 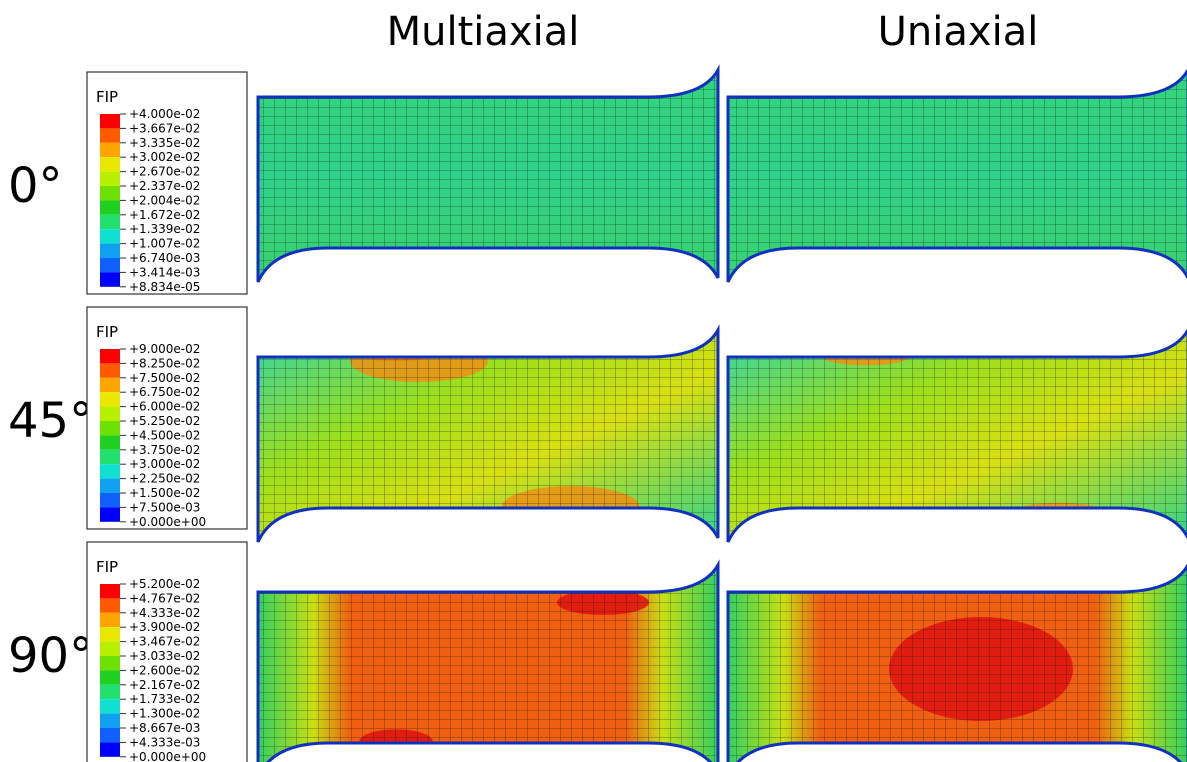 I want to click on legend-label: +6.750e-02, so click(x=164, y=392).